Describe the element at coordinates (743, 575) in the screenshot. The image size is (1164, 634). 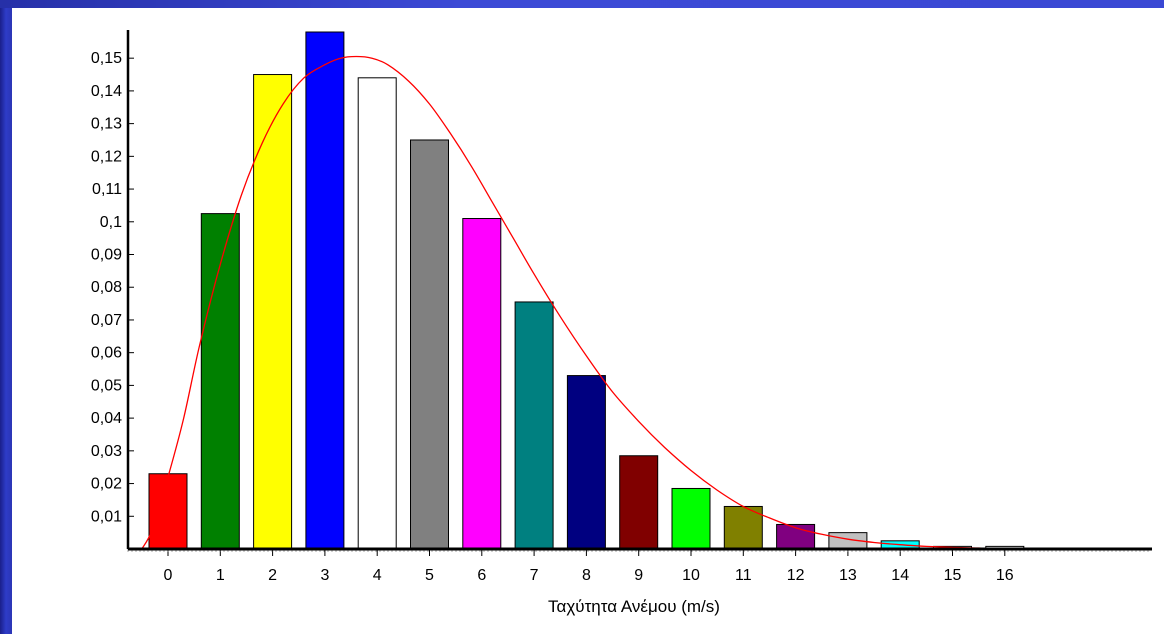
I see `x-tick-label: 11` at that location.